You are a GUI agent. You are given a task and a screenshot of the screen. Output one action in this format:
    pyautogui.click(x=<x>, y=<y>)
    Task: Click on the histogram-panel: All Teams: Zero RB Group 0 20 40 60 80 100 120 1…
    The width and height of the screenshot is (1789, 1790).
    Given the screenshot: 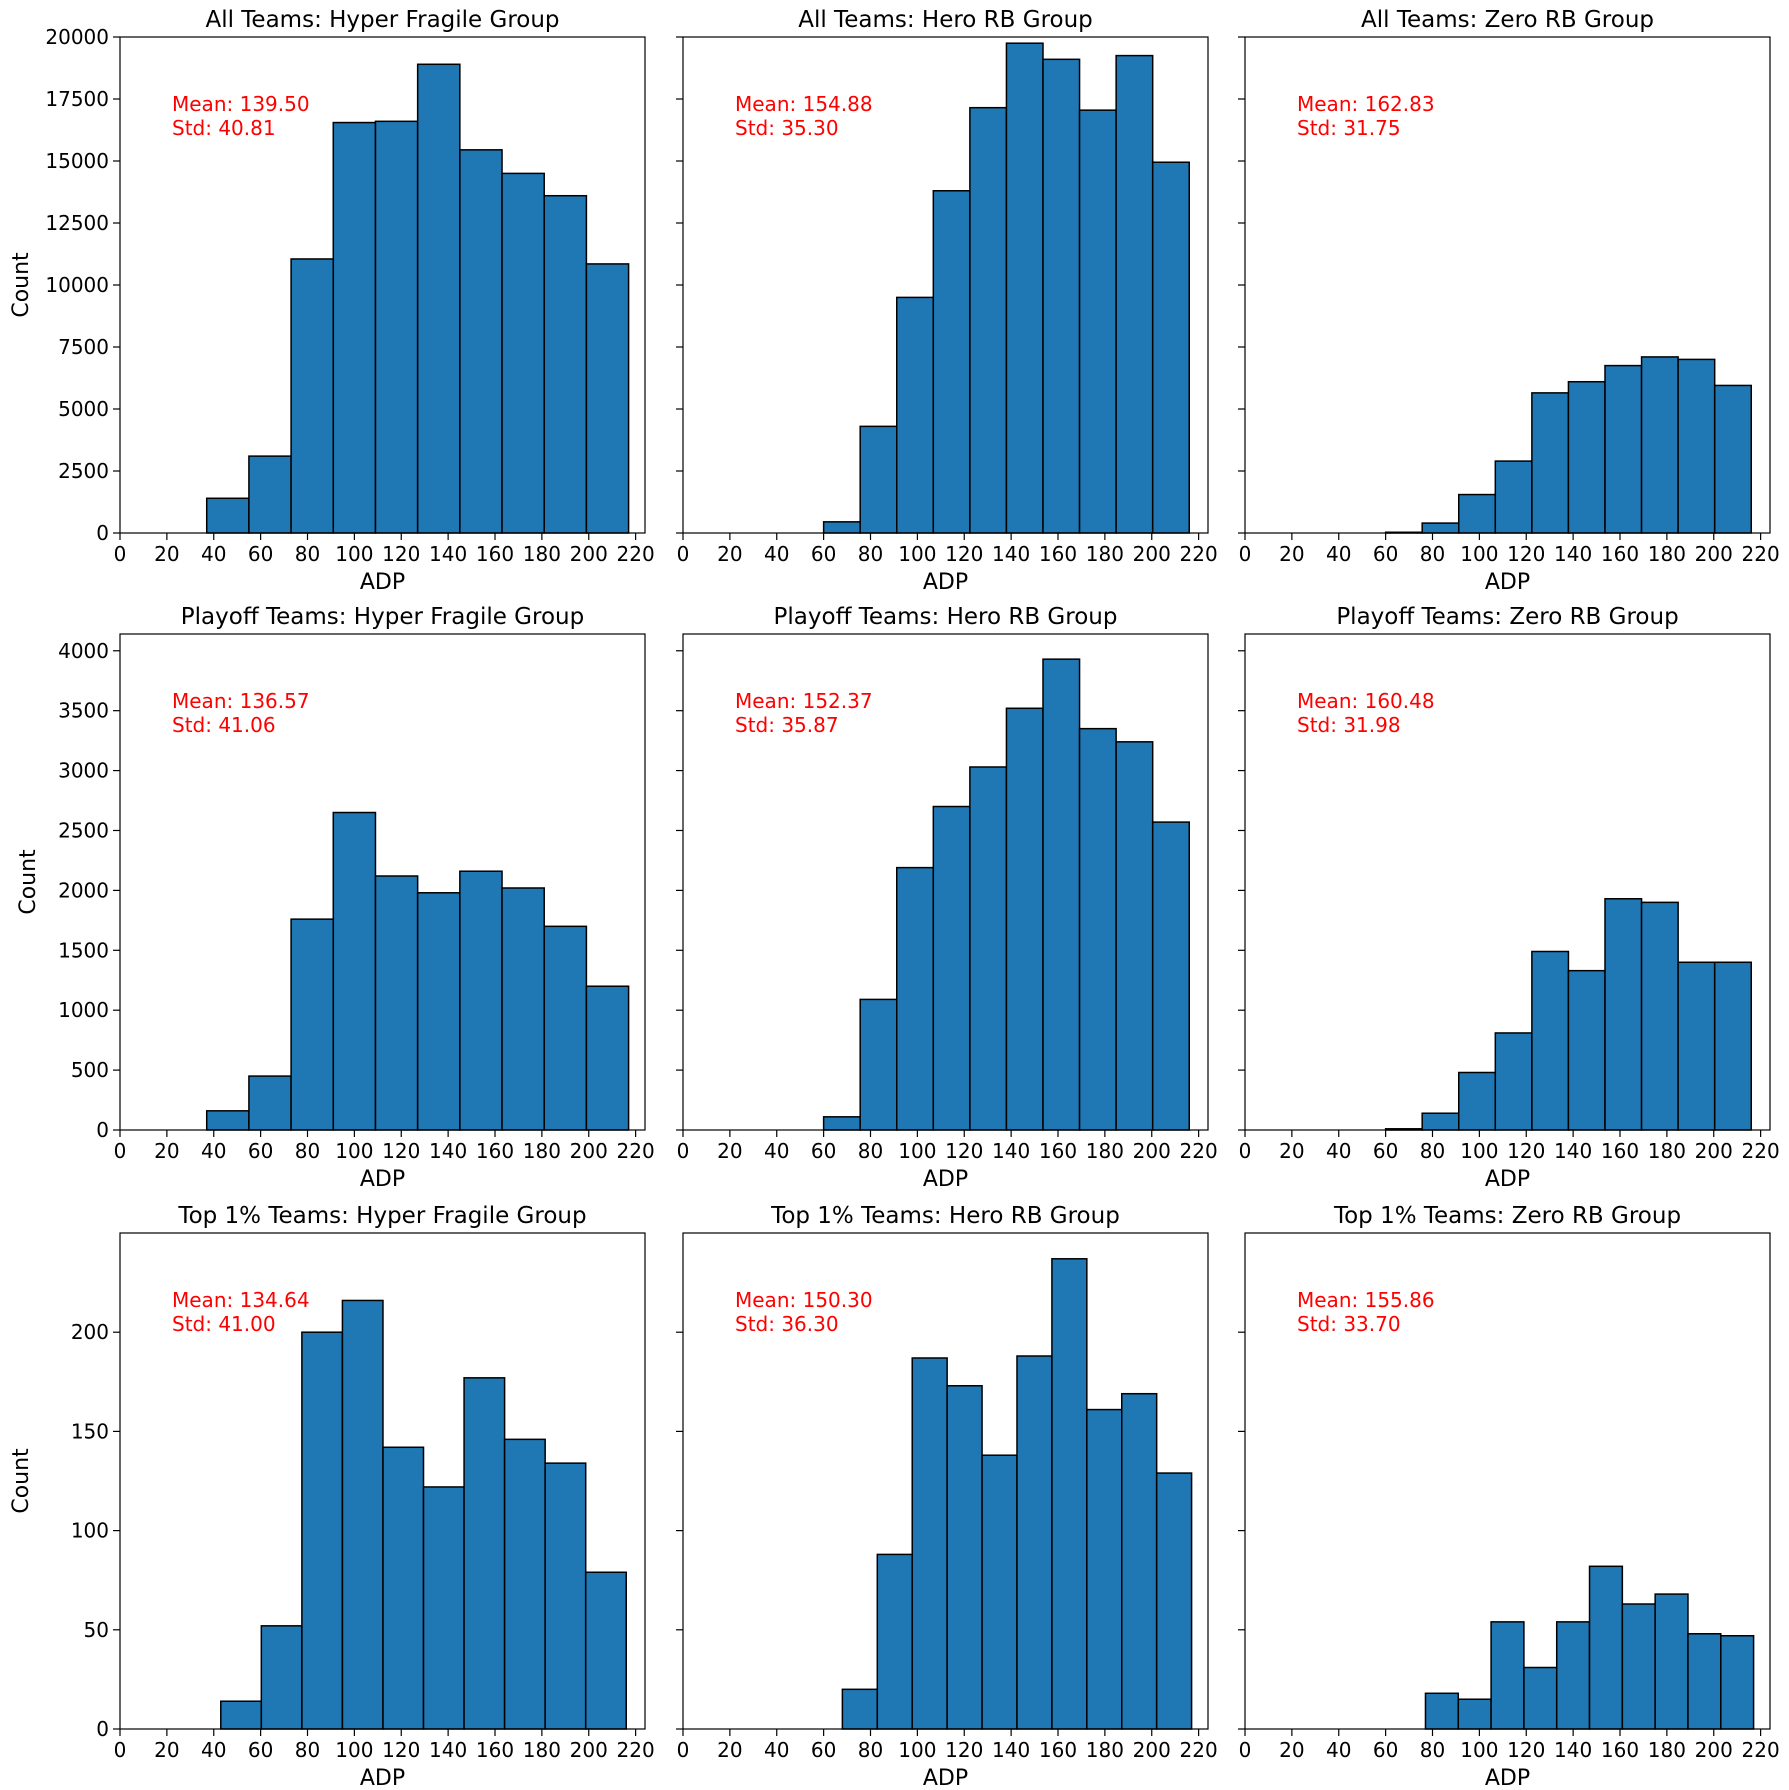 What is the action you would take?
    pyautogui.click(x=1509, y=301)
    